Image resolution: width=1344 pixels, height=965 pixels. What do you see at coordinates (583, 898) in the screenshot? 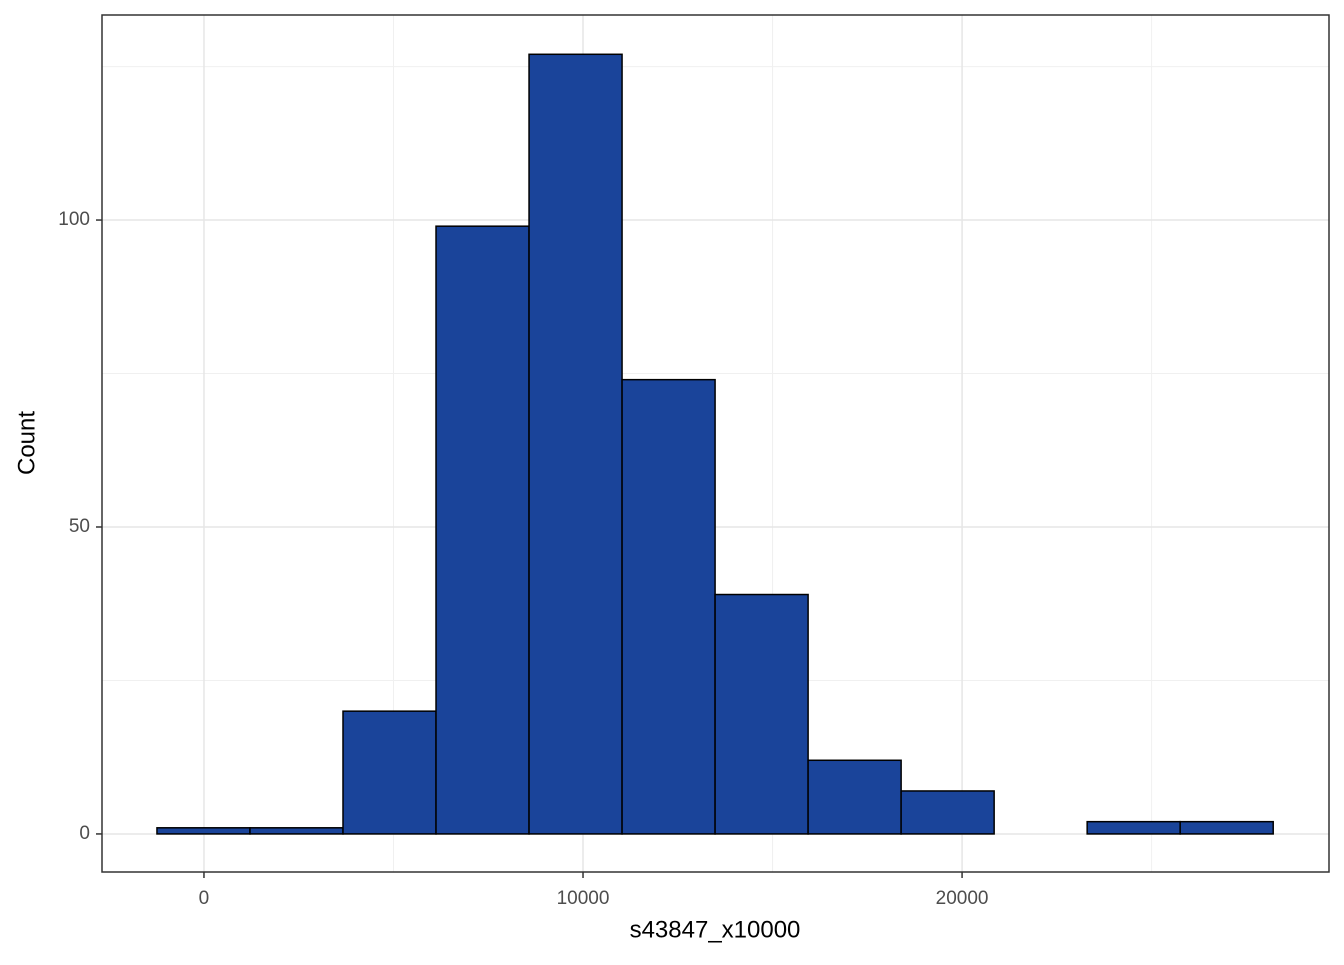
I see `x-tick-label: 10000` at bounding box center [583, 898].